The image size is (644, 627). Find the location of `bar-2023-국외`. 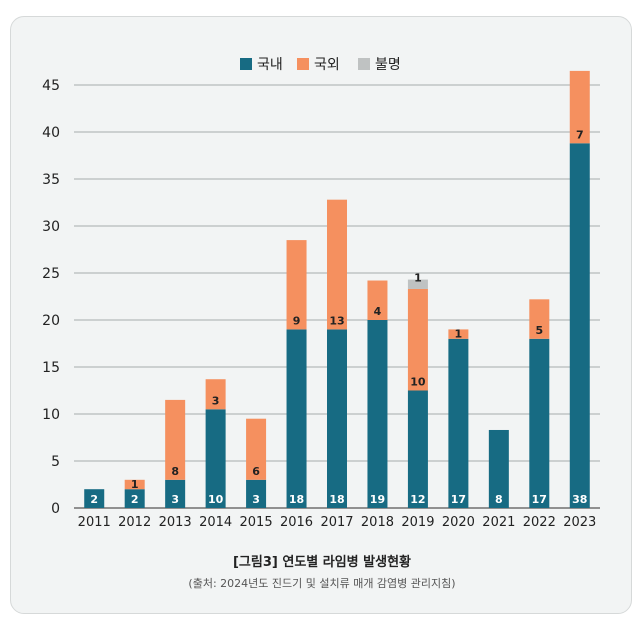

bar-2023-국외 is located at coordinates (579, 107).